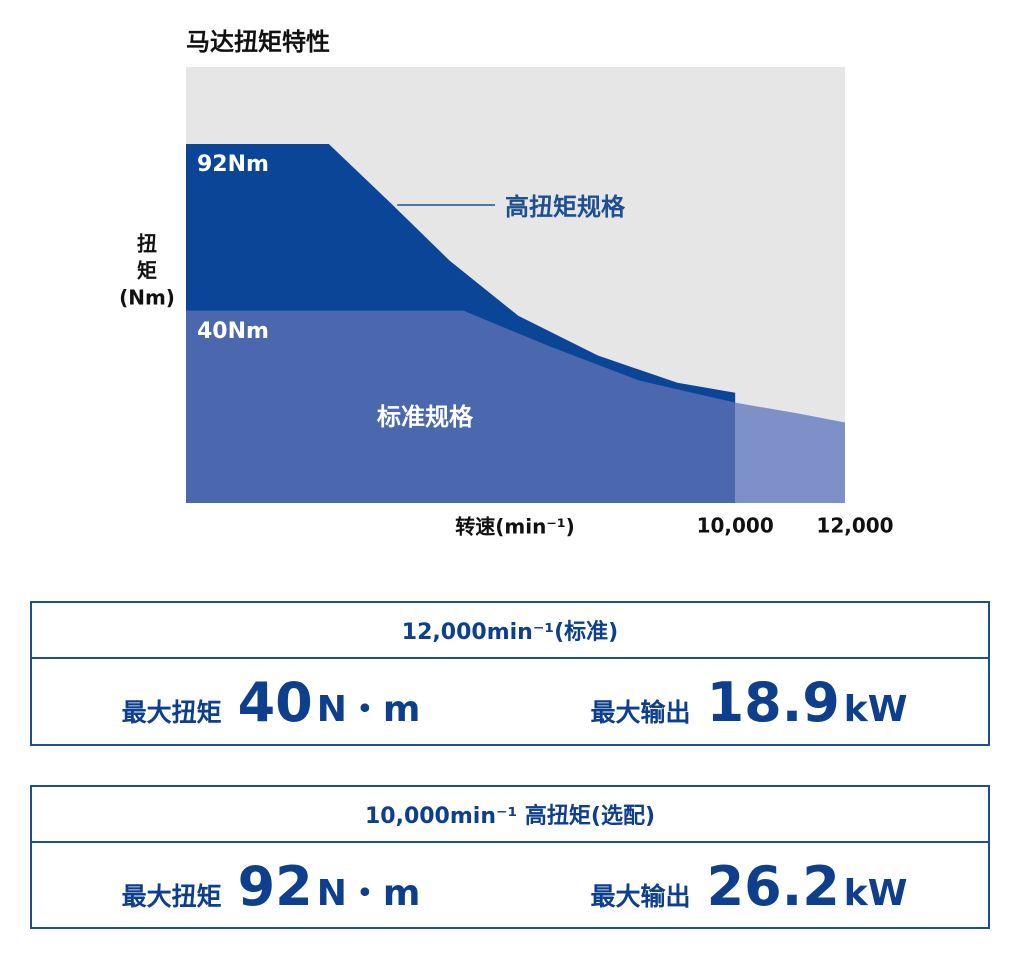  Describe the element at coordinates (147, 298) in the screenshot. I see `y-axis-label: (Nm)` at that location.